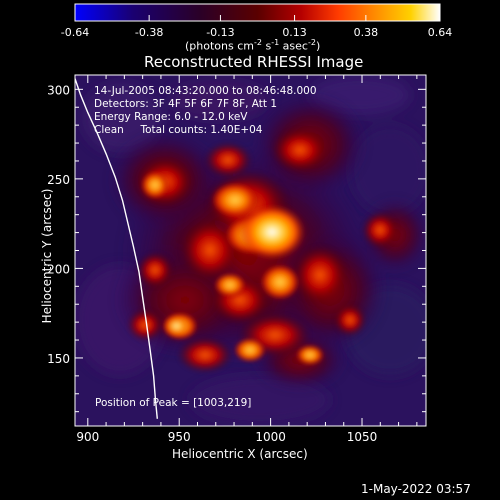 The height and width of the screenshot is (500, 500). What do you see at coordinates (270, 437) in the screenshot?
I see `x-axis-tick-label: 1000` at bounding box center [270, 437].